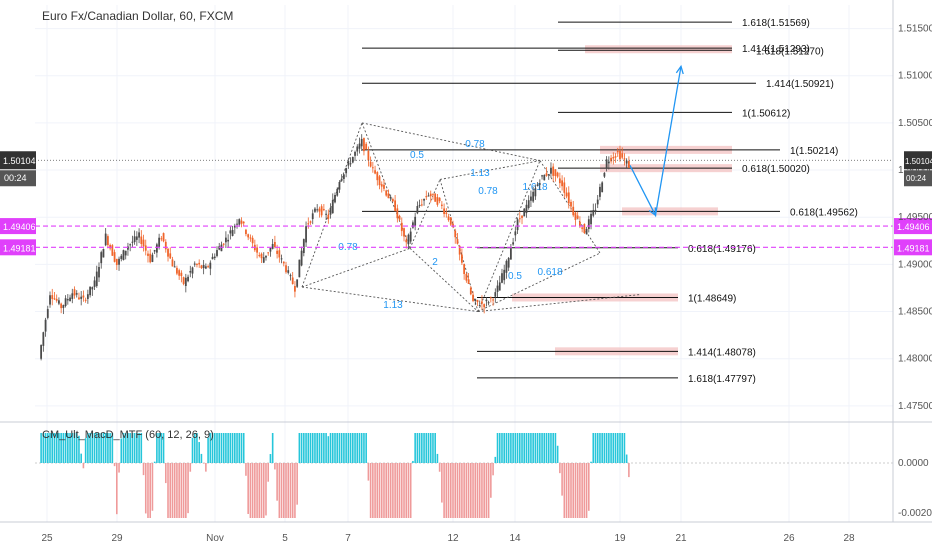 The height and width of the screenshot is (550, 932). I want to click on horizontal-lines: 1.49406 1.49406 1.49181 1.49181, so click(466, 237).